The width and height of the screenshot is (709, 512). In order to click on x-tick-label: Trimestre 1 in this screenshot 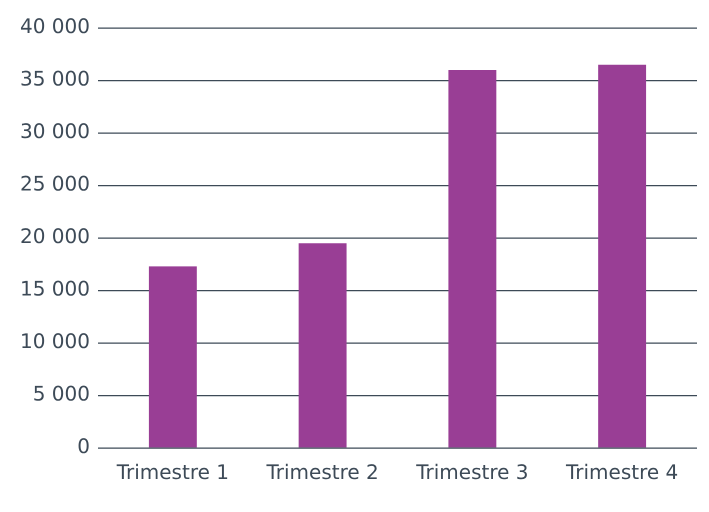, I will do `click(172, 472)`.